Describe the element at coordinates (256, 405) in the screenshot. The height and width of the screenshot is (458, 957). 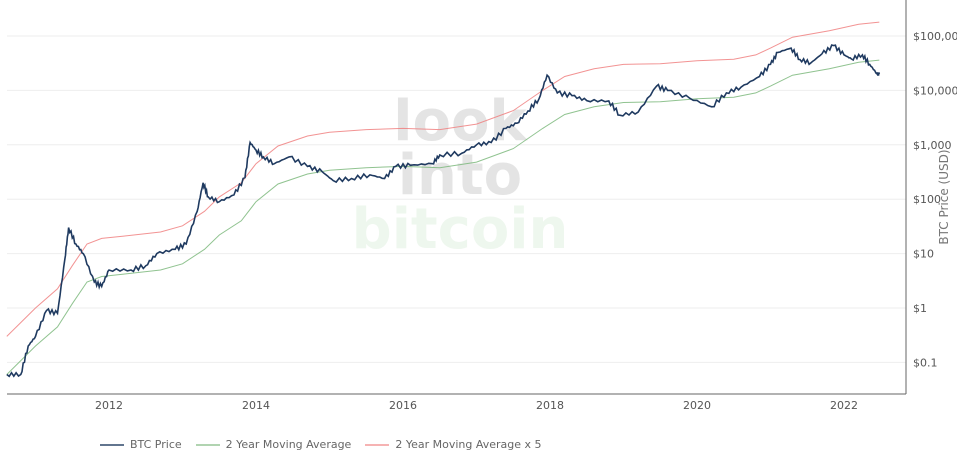
I see `x-tick-label: 2014` at that location.